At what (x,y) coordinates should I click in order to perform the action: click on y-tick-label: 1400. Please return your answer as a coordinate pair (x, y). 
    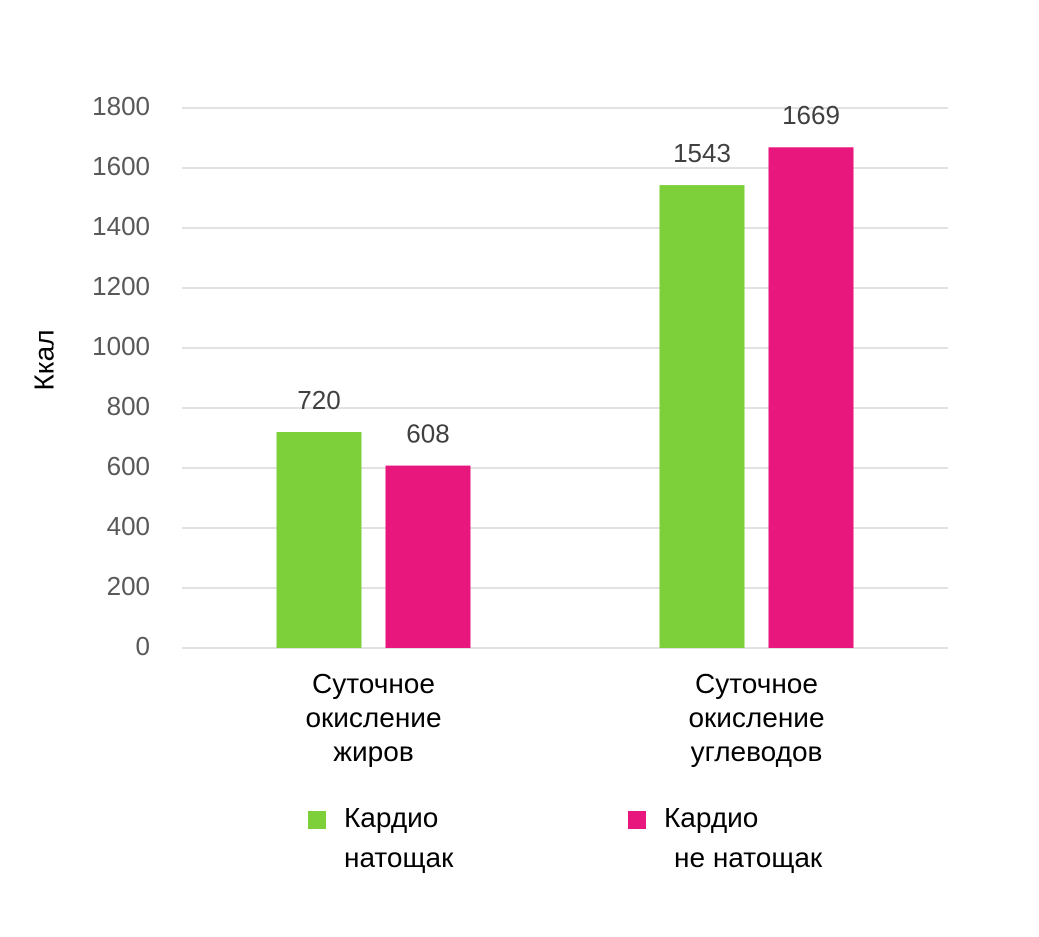
    Looking at the image, I should click on (121, 226).